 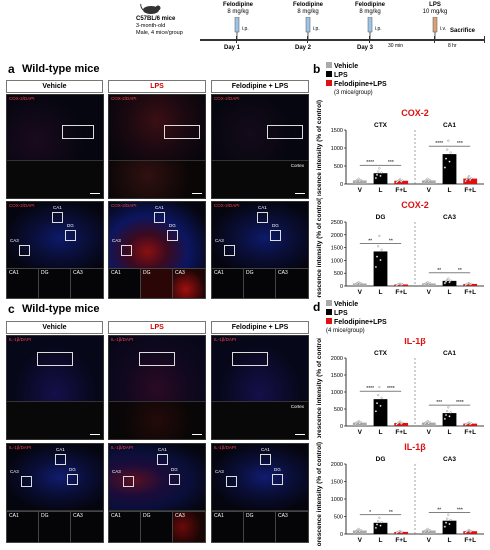 I want to click on timeline-axis, so click(x=342, y=40).